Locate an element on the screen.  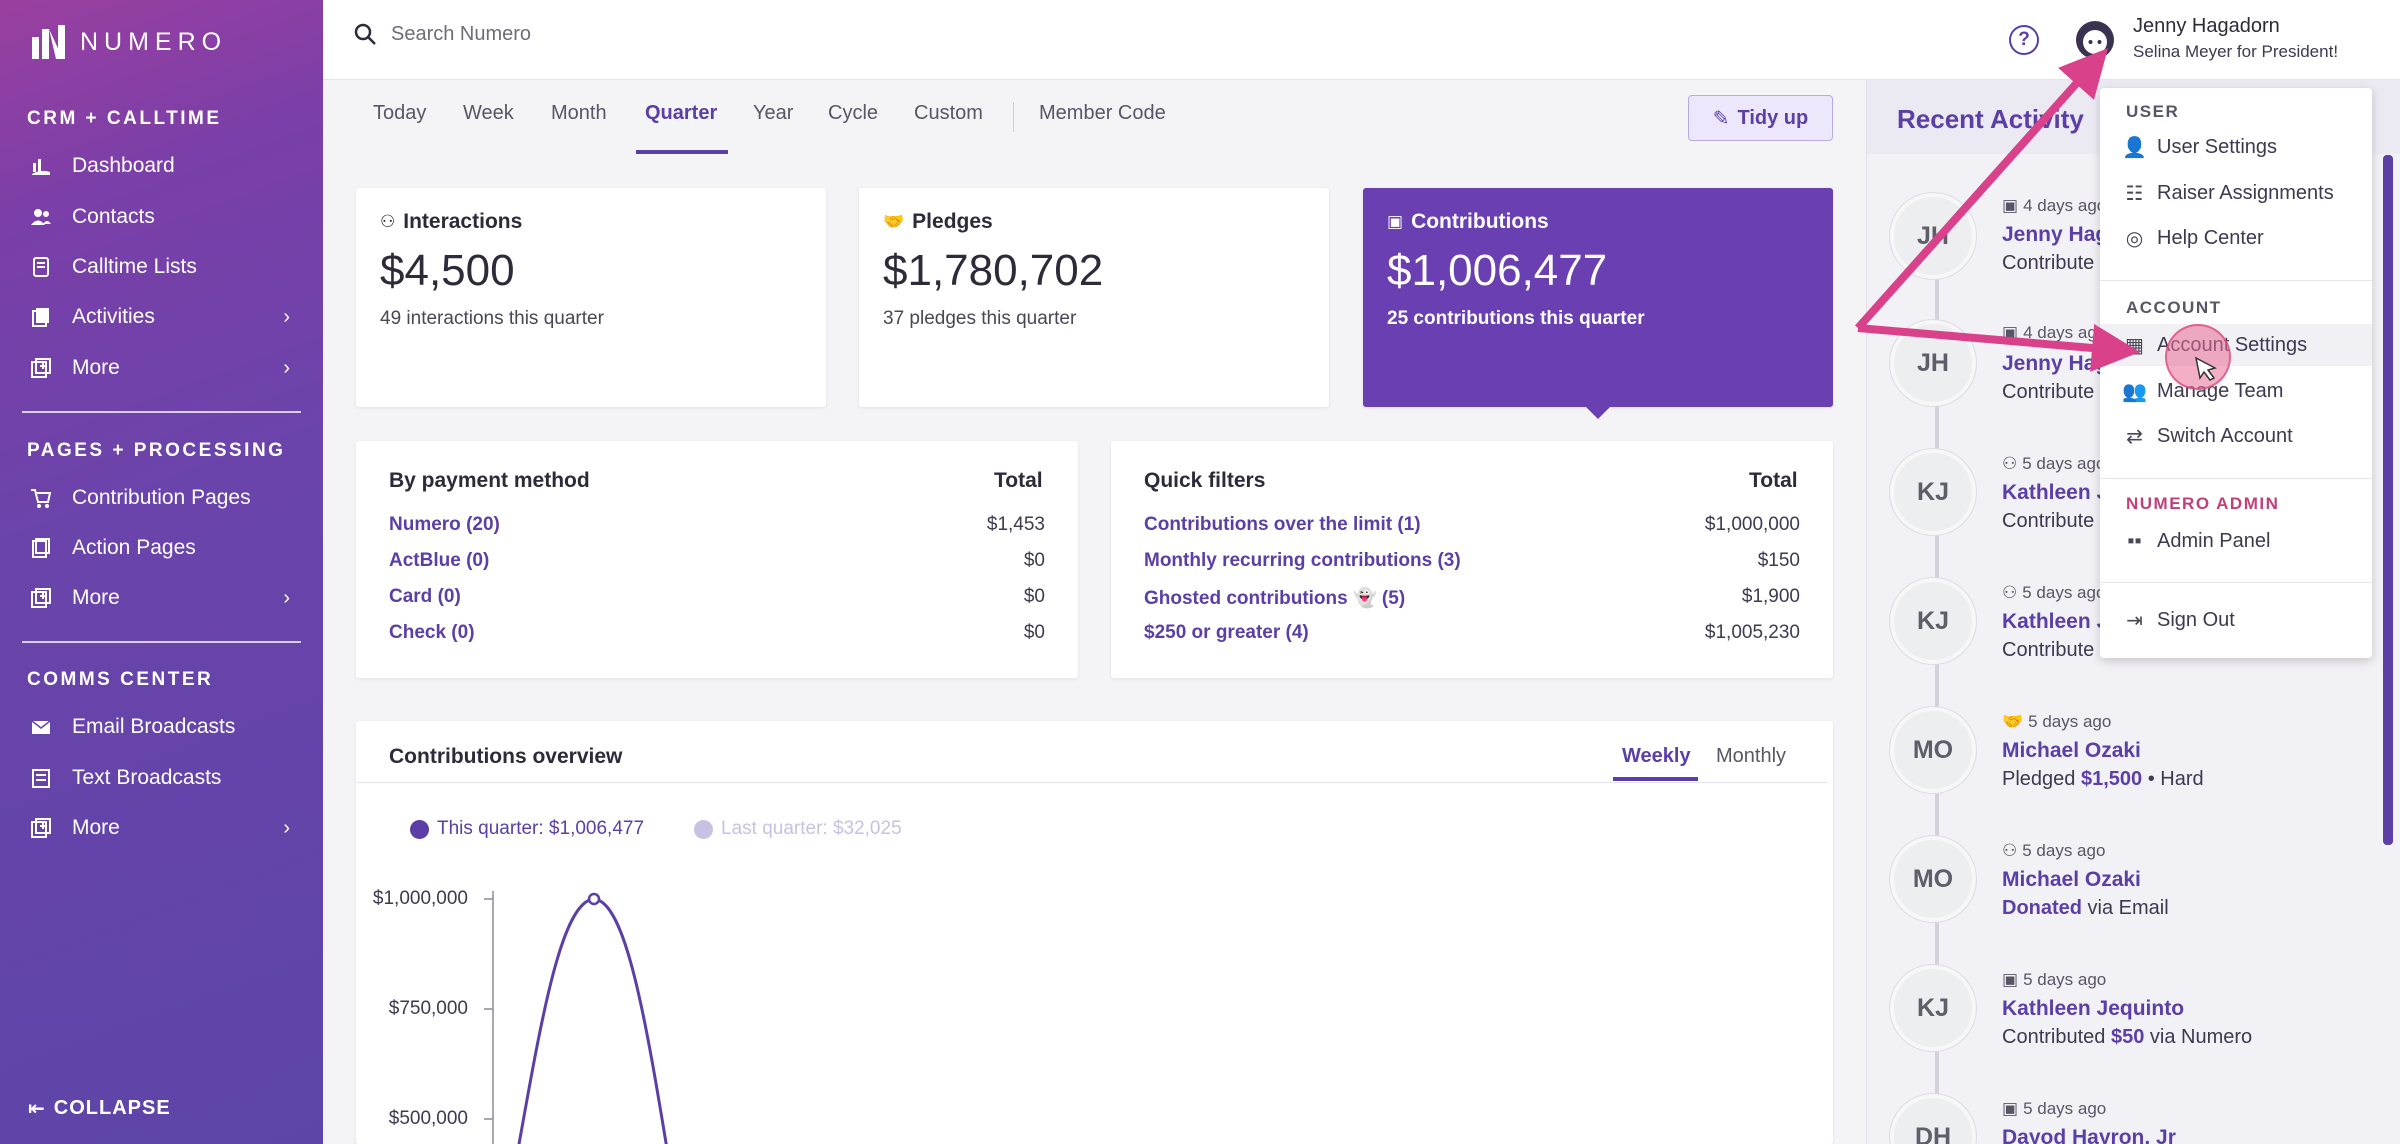
menu-item-label: Admin Panel is located at coordinates (2214, 540).